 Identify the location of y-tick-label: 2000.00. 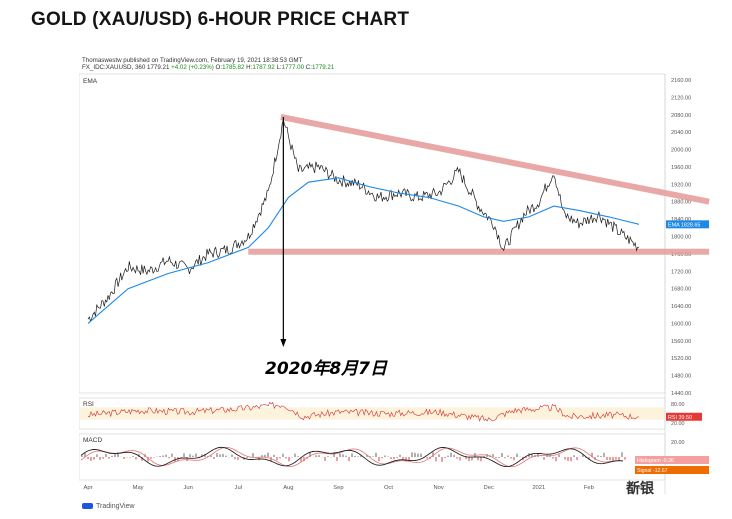
(681, 151).